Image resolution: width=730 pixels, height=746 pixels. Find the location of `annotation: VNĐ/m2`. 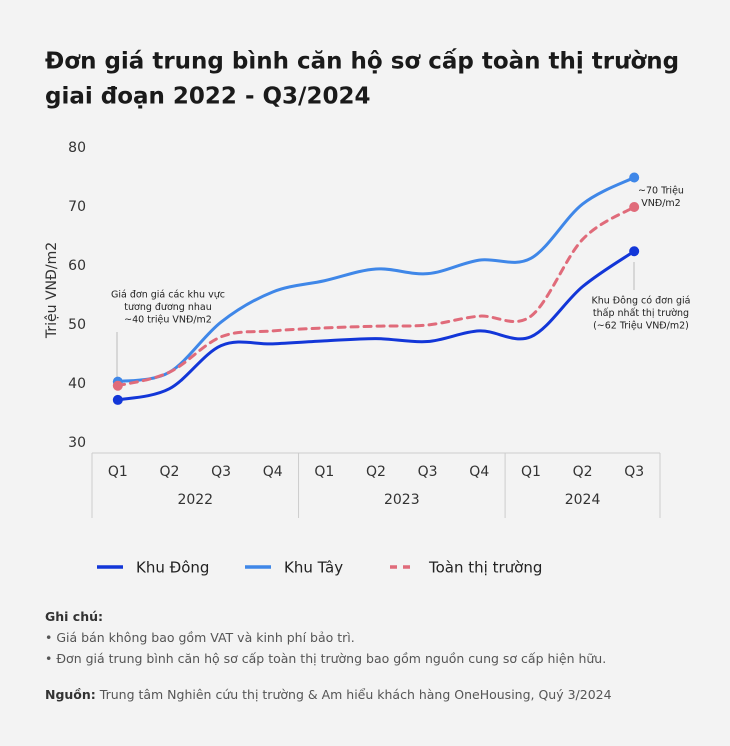

annotation: VNĐ/m2 is located at coordinates (660, 203).